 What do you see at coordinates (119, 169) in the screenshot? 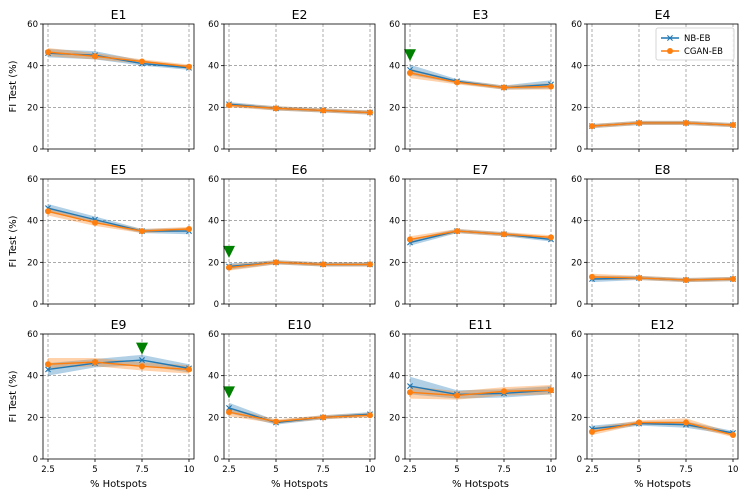
I see `panel-title: E5` at bounding box center [119, 169].